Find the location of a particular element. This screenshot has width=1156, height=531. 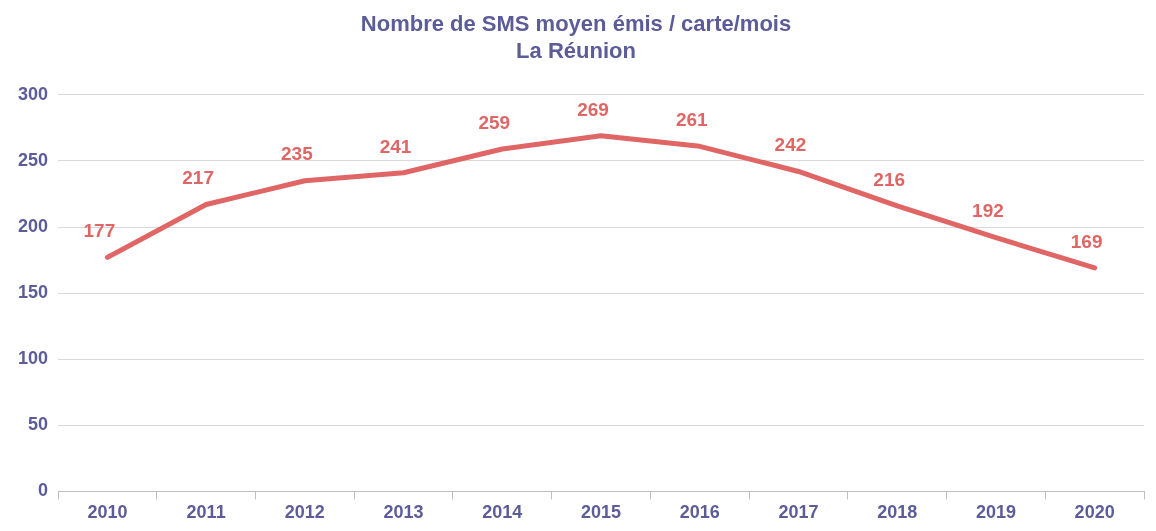

x-tick-label: 2017 is located at coordinates (798, 512).